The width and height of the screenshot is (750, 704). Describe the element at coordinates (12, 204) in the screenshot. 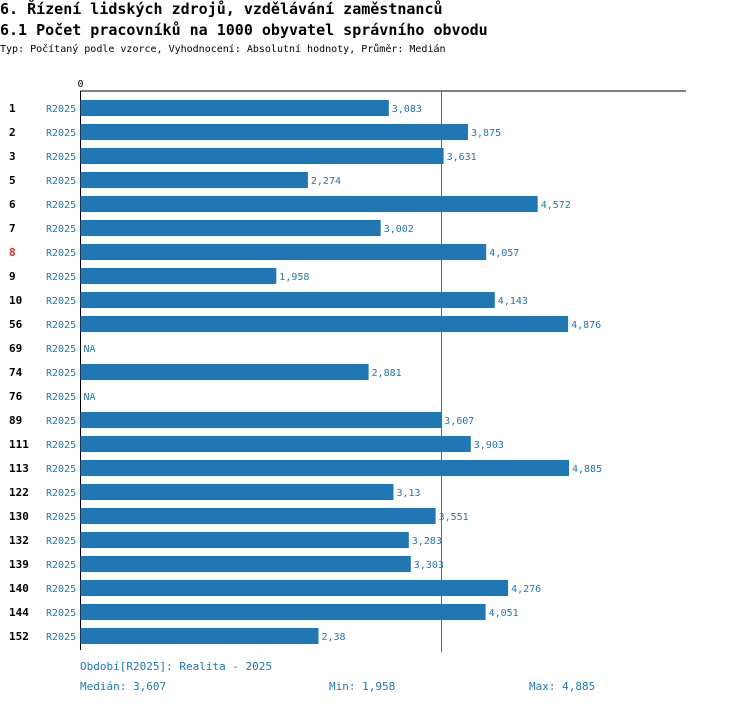

I see `category-label: 6` at that location.